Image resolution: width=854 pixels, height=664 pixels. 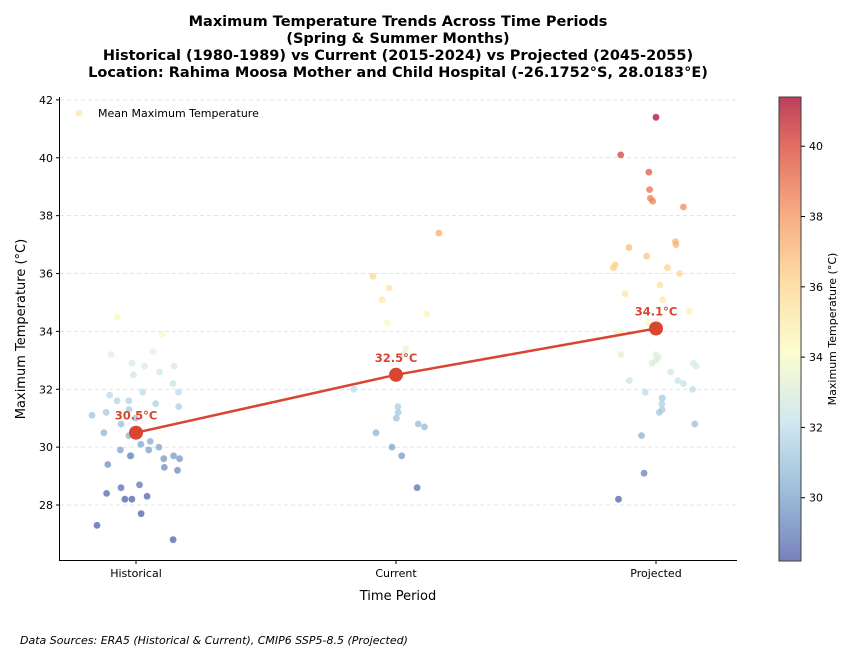 I want to click on x-axis: Historical Current Projected, so click(x=396, y=570).